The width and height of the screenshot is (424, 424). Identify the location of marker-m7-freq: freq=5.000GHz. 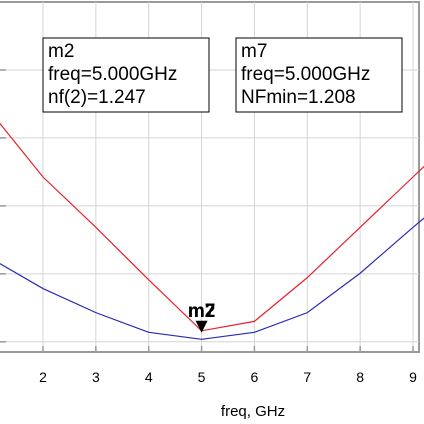
(305, 74).